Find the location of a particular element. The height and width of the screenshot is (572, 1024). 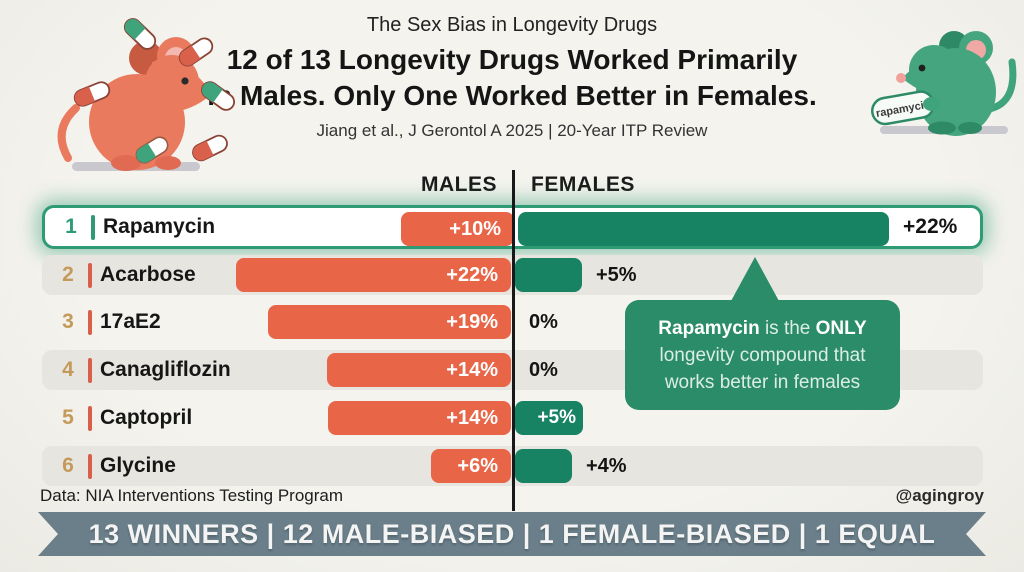

rank-number: 3 is located at coordinates (68, 321).